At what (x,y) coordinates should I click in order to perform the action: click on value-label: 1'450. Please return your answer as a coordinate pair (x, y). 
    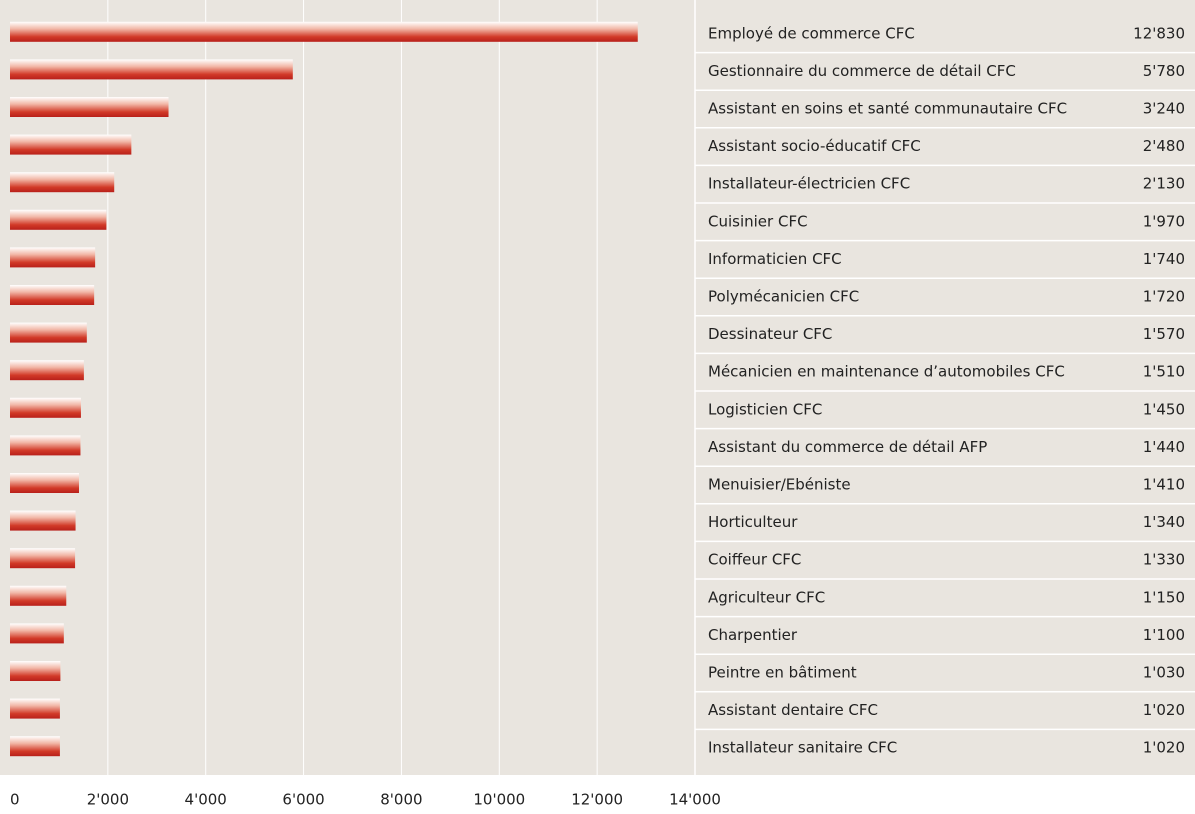
    Looking at the image, I should click on (1164, 409).